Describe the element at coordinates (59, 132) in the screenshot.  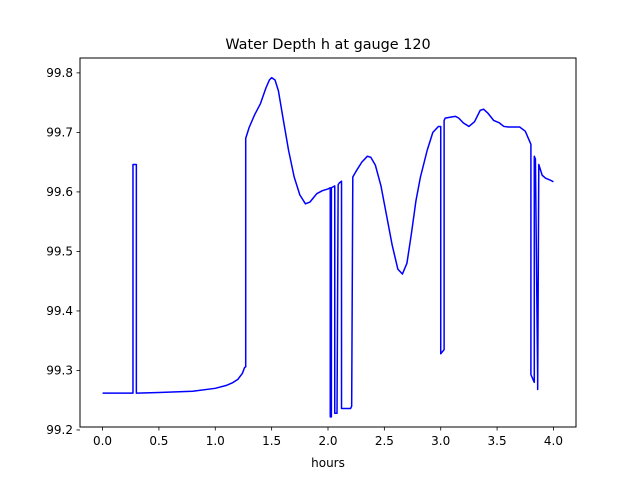
I see `y-tick-label: 99.7` at that location.